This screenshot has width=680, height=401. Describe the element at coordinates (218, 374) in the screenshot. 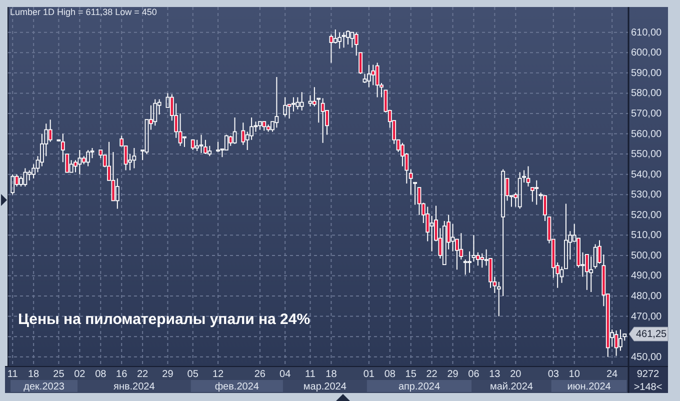

I see `x-tick-label: 12` at that location.